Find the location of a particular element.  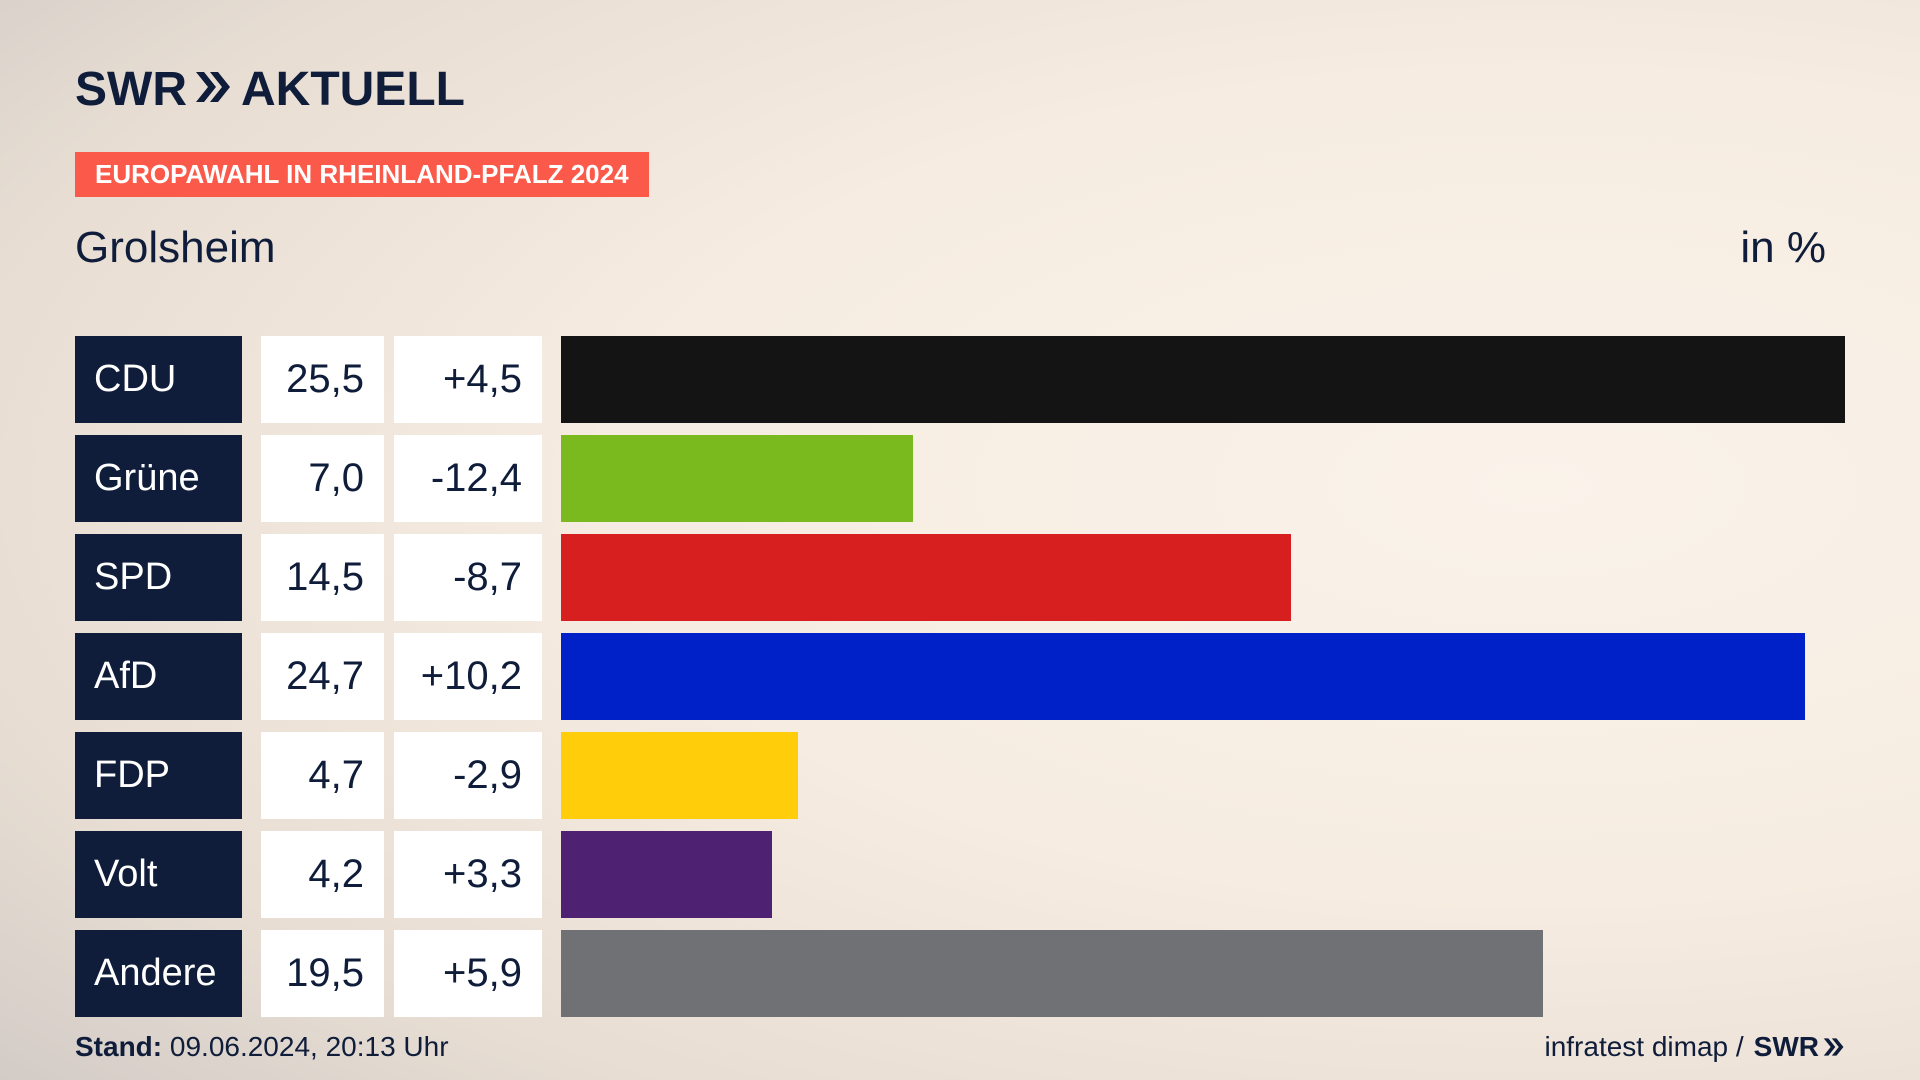

share-value: 7,0 is located at coordinates (322, 478).